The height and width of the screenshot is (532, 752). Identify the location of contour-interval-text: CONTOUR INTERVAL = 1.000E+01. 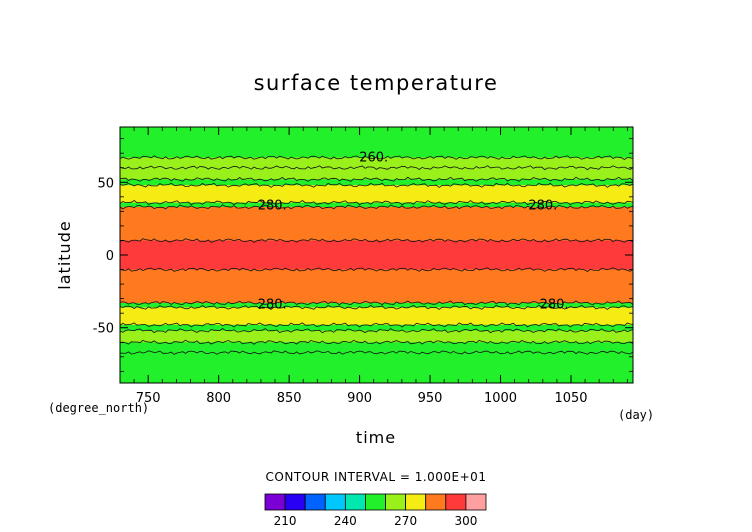
(376, 477).